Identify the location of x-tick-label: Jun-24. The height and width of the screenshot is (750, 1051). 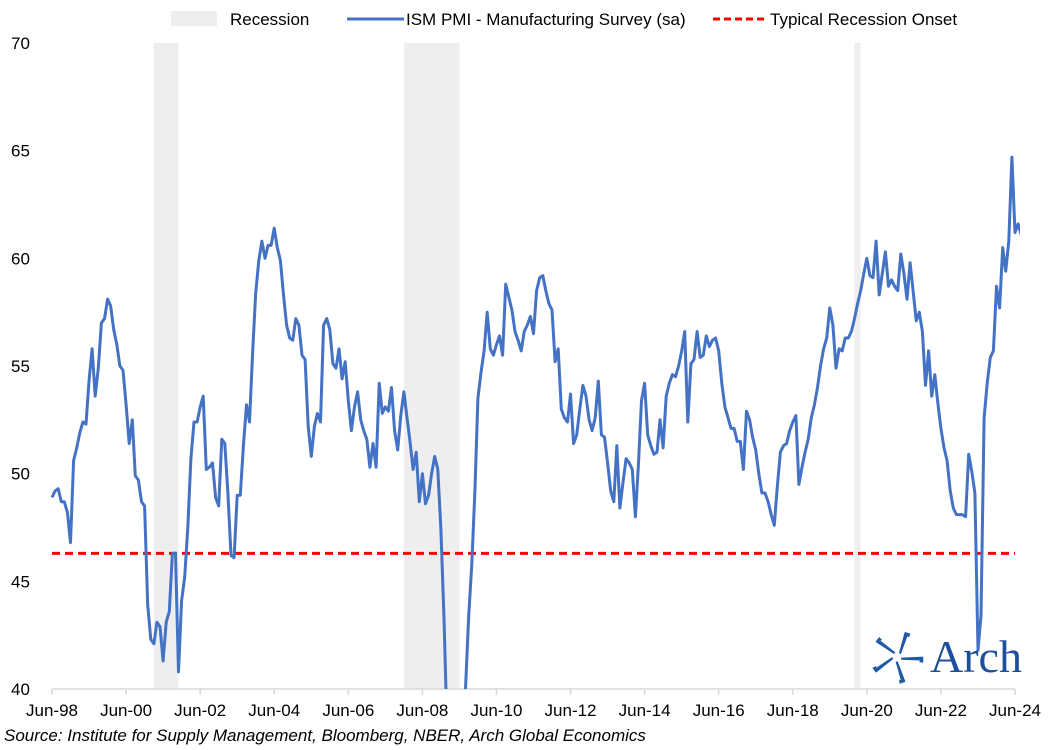
(1015, 710).